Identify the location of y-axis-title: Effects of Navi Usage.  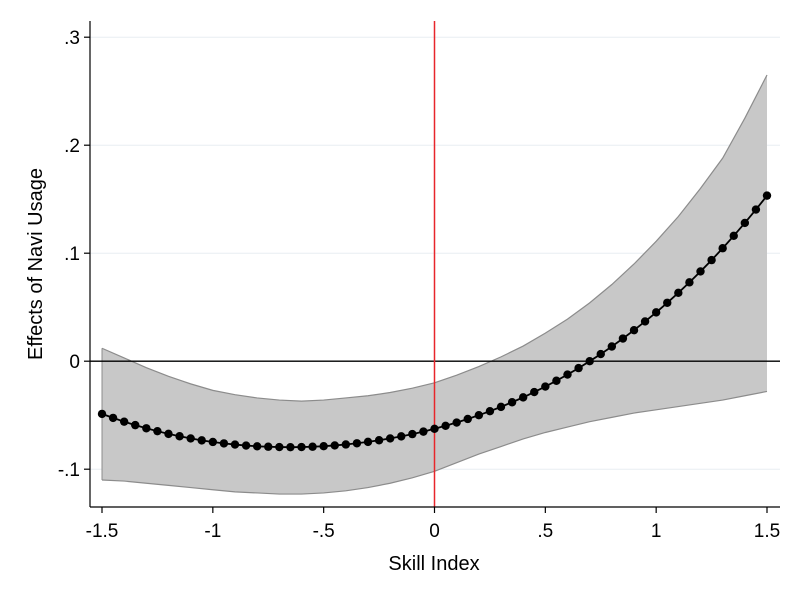
(36, 264).